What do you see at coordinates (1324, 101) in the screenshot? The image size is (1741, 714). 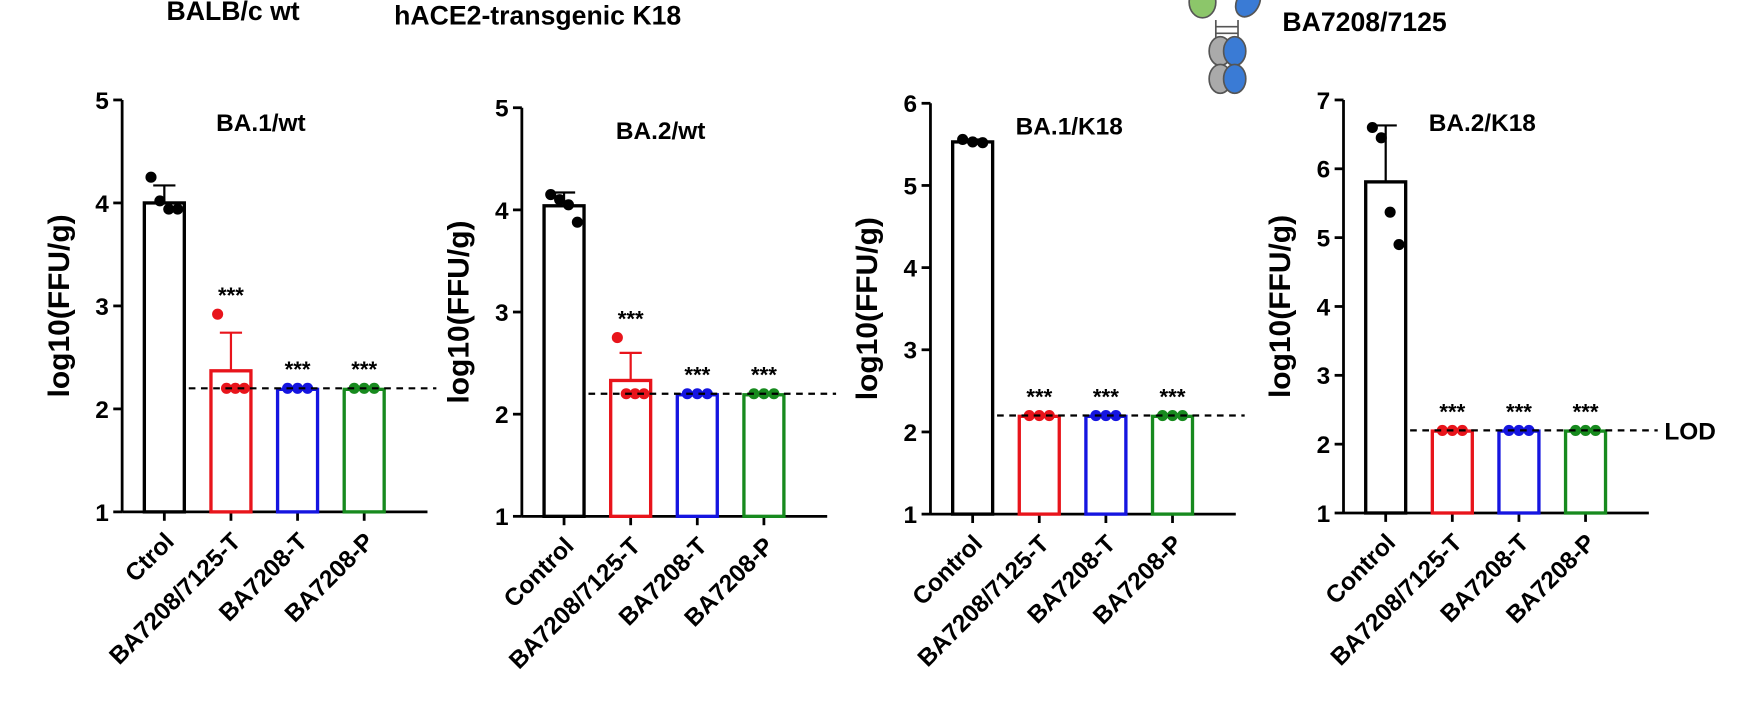 I see `y-tick-label: 7` at bounding box center [1324, 101].